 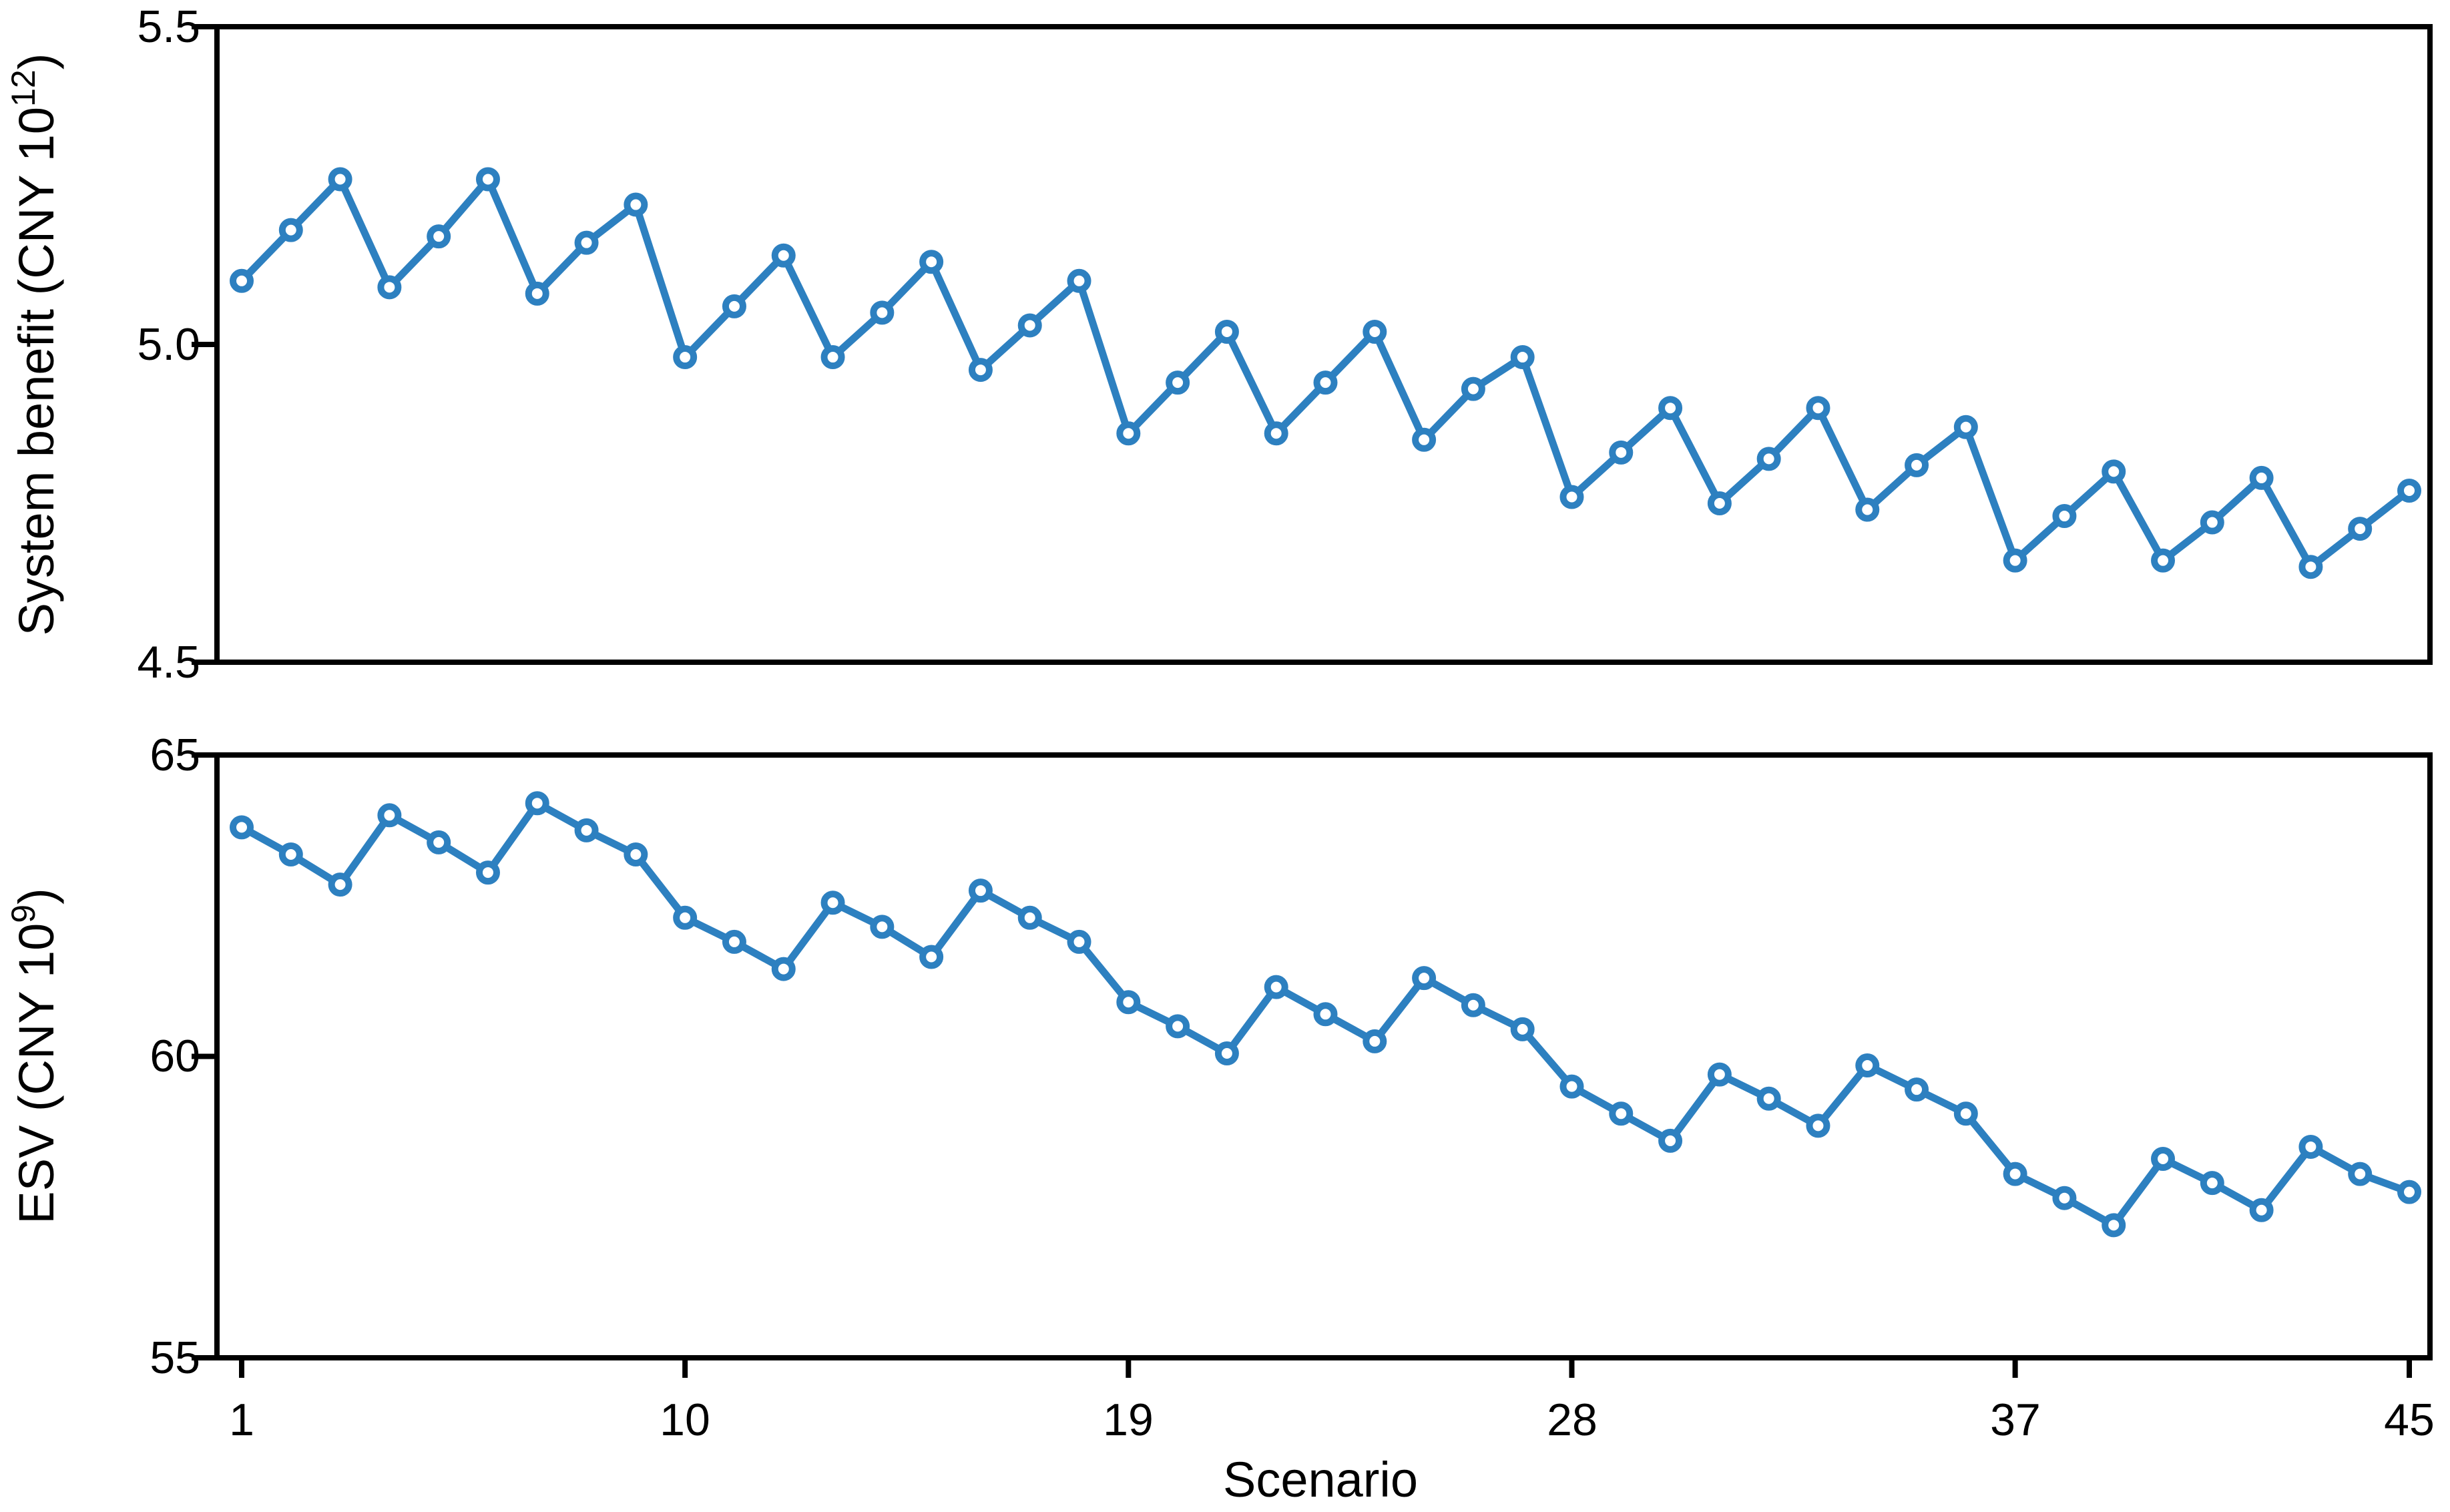 I want to click on y-tick-label-top-5_5: 5.5, so click(x=168, y=26).